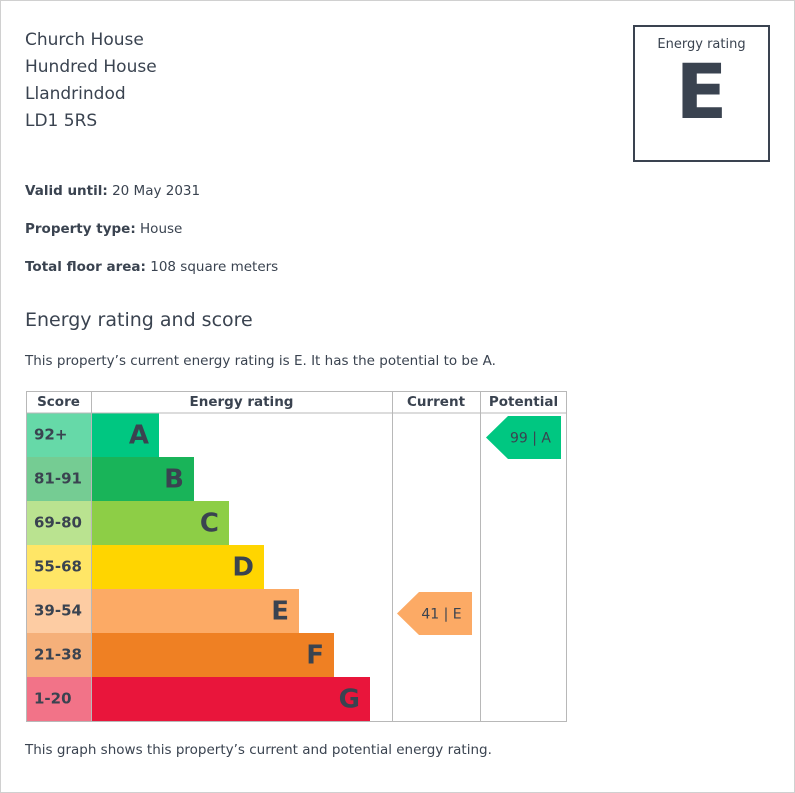 The width and height of the screenshot is (795, 793). Describe the element at coordinates (349, 700) in the screenshot. I see `band-letter: G` at that location.